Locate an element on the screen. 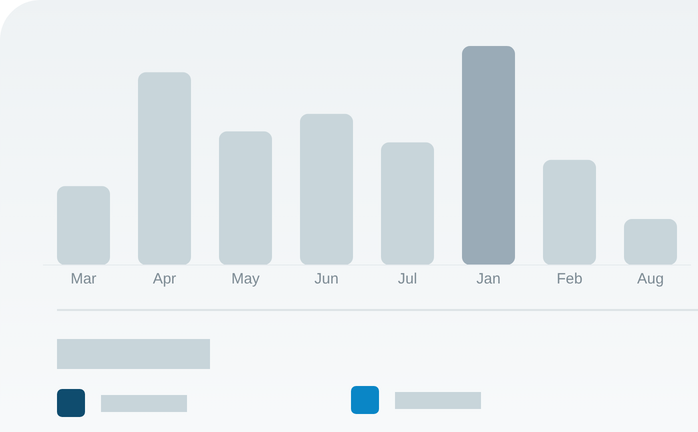  x-tick-label: Apr is located at coordinates (164, 279).